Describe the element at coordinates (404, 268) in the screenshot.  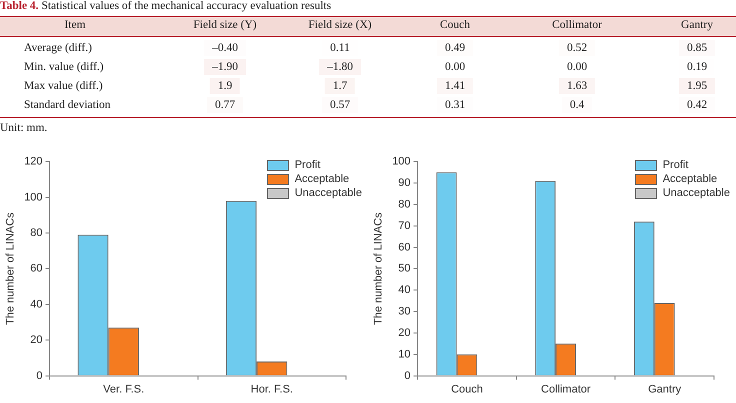
I see `y-tick-label: 50` at that location.